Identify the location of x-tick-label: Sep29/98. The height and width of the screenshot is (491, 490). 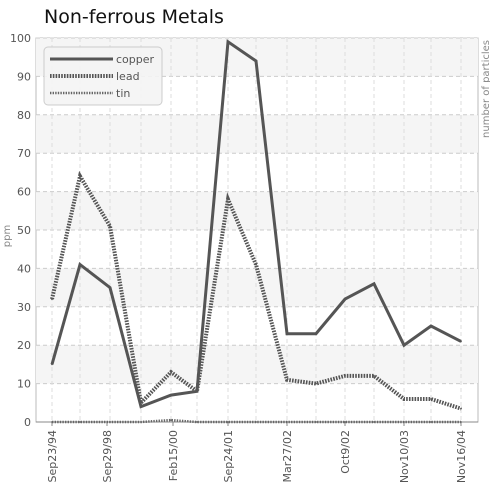
(107, 456).